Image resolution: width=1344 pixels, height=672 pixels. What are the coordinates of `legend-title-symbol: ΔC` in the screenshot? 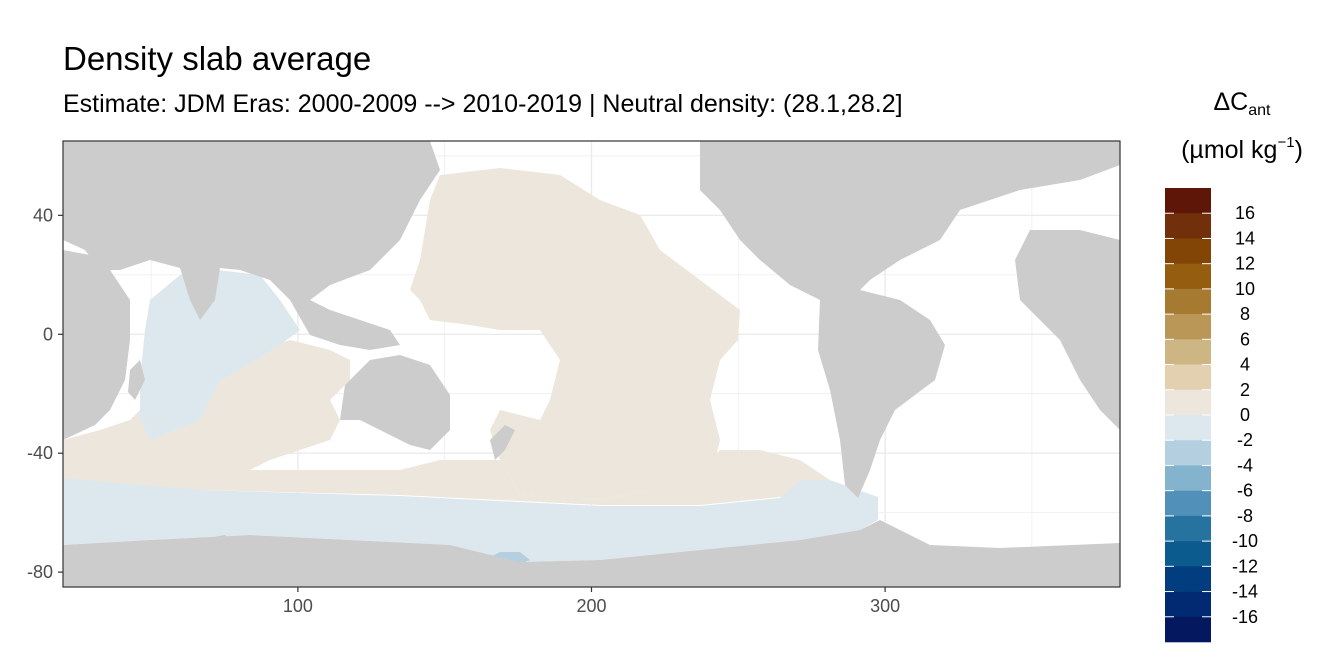 It's located at (1231, 102).